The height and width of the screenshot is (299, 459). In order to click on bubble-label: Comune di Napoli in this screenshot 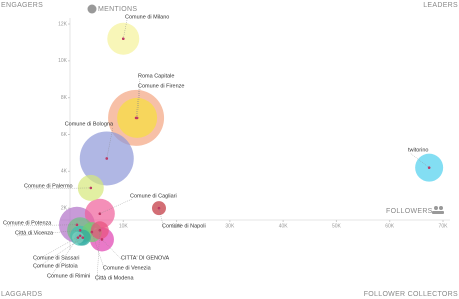, I will do `click(184, 226)`.